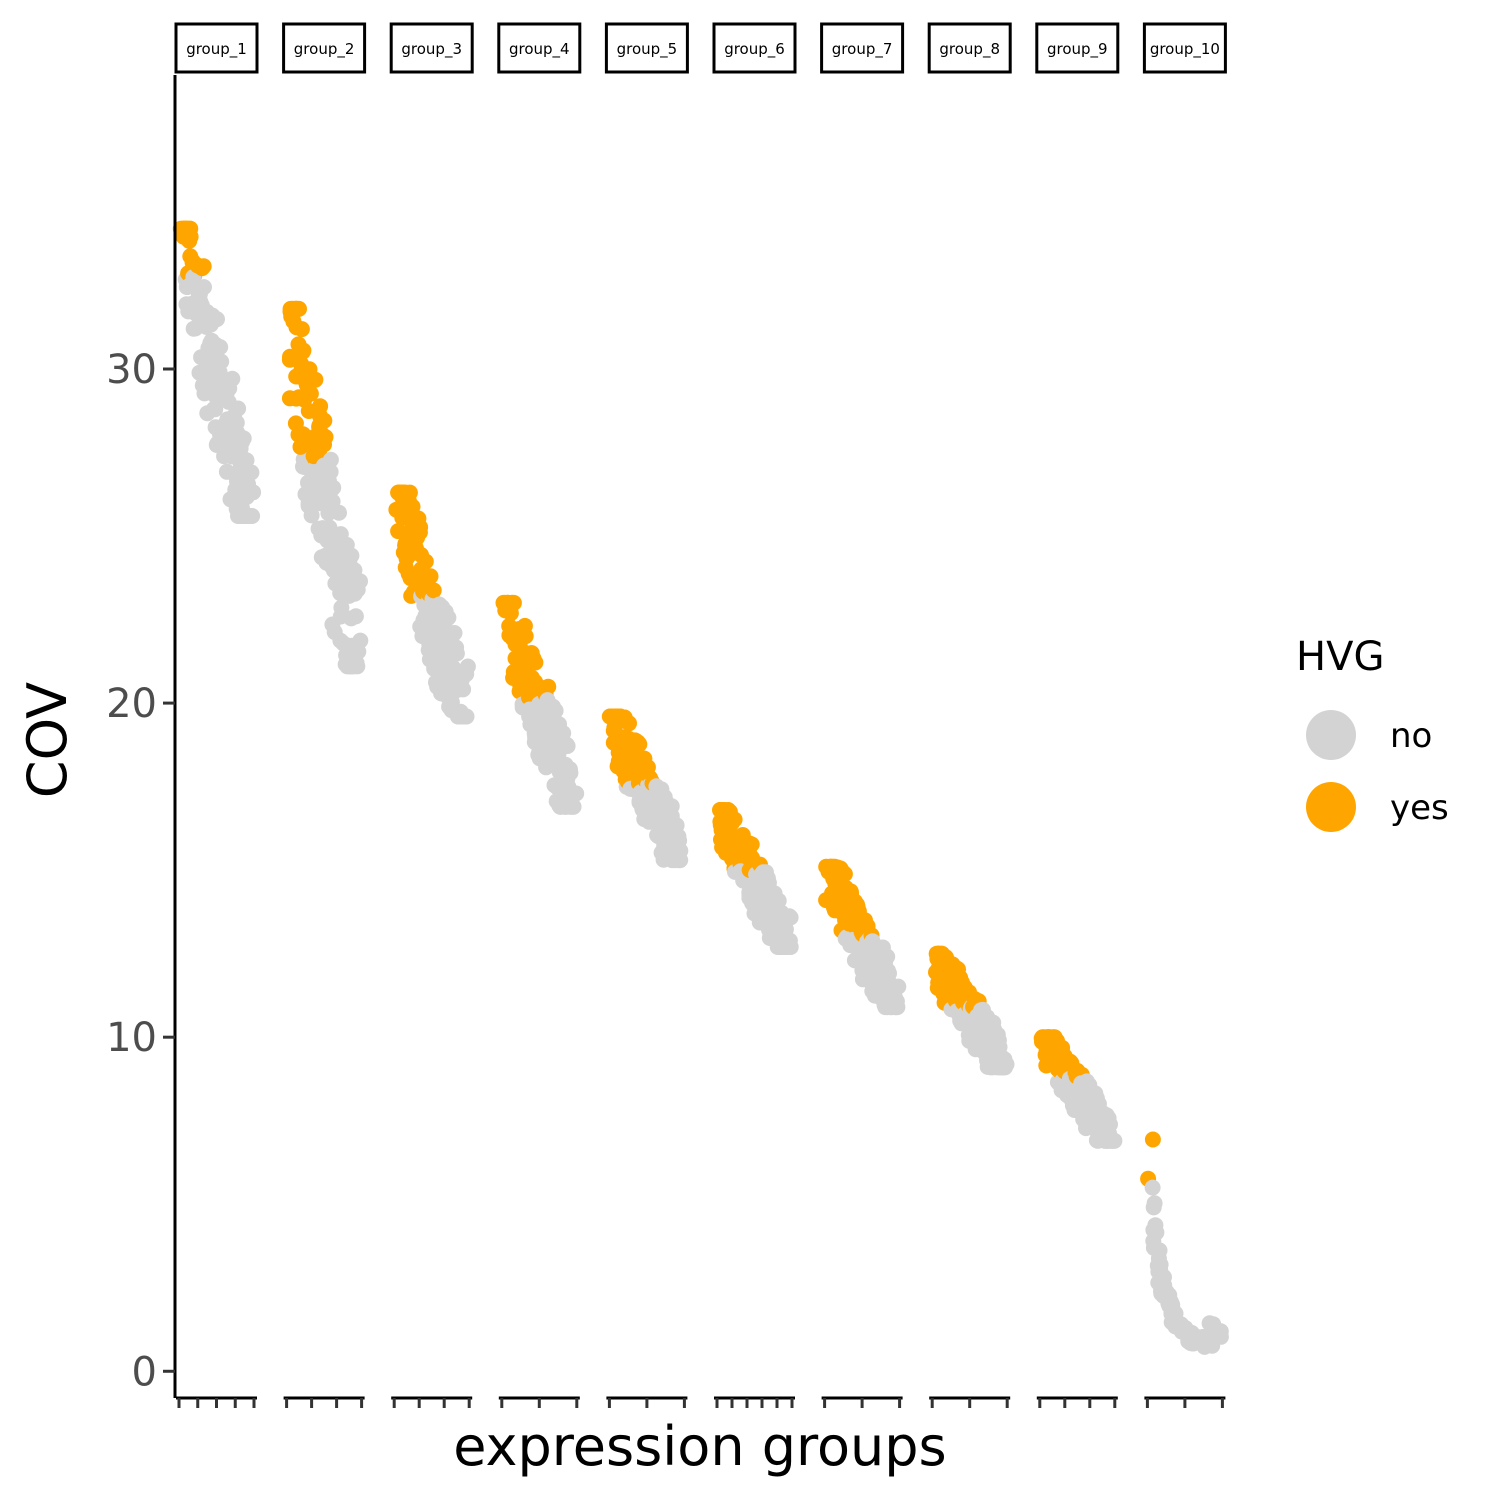 The image size is (1500, 1500). What do you see at coordinates (1331, 807) in the screenshot?
I see `legend-key-yes` at bounding box center [1331, 807].